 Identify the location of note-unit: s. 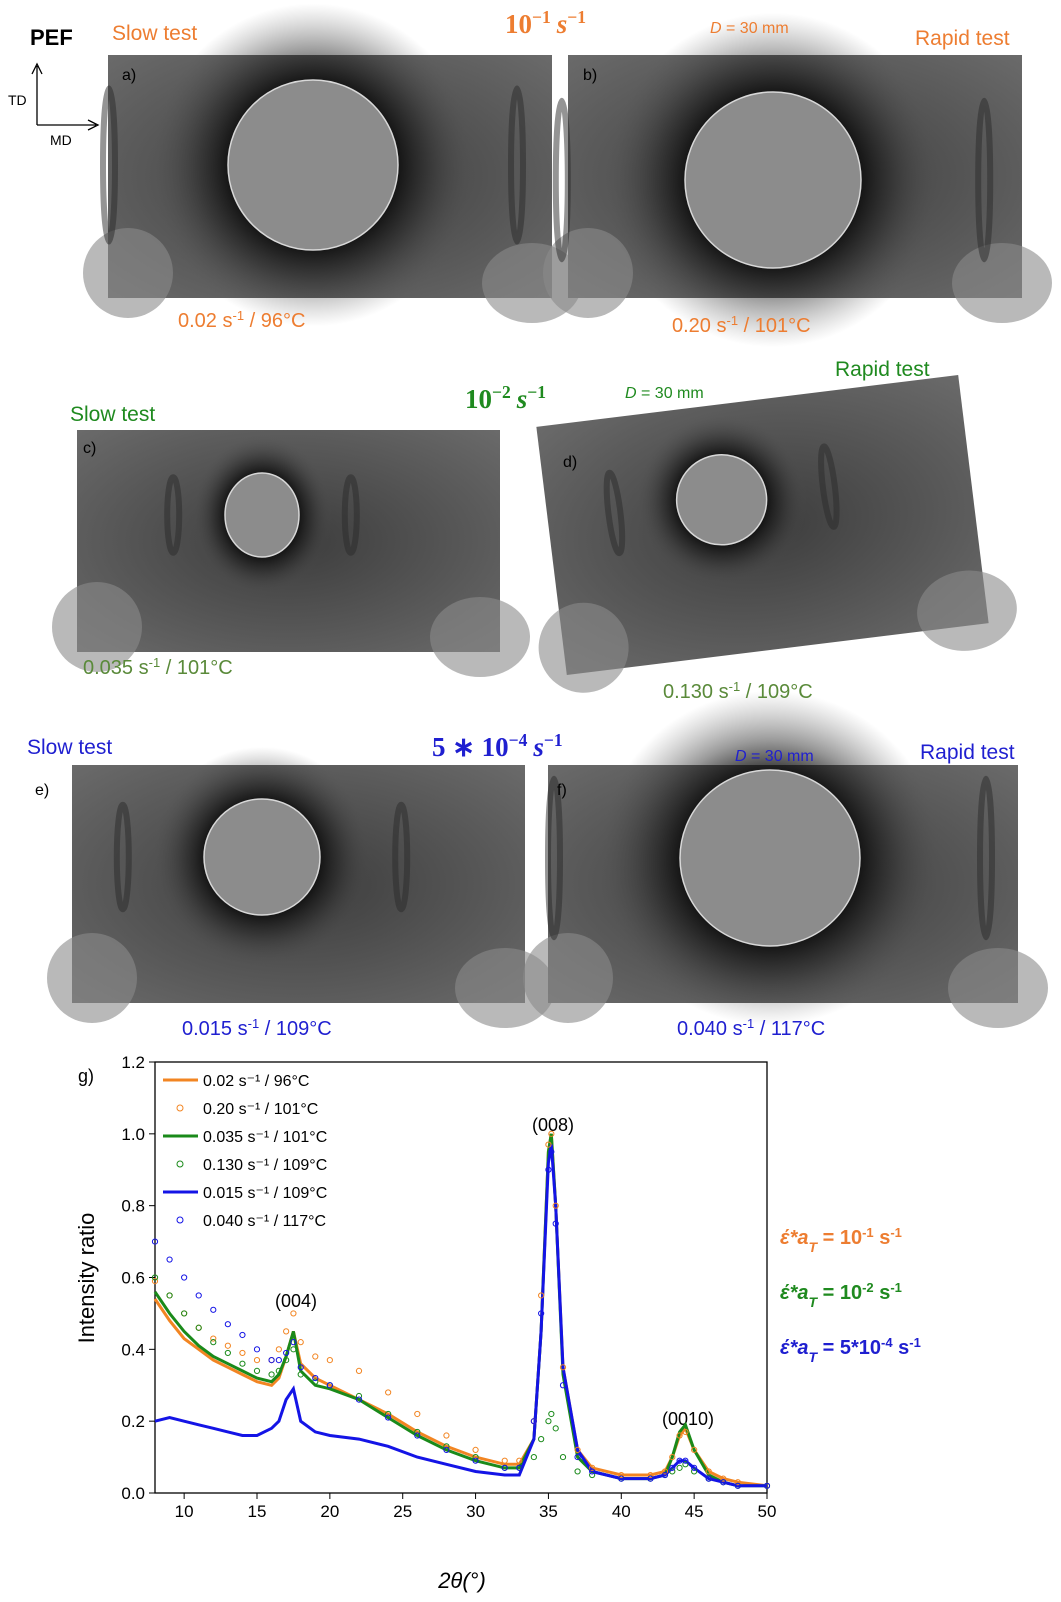
(882, 1293).